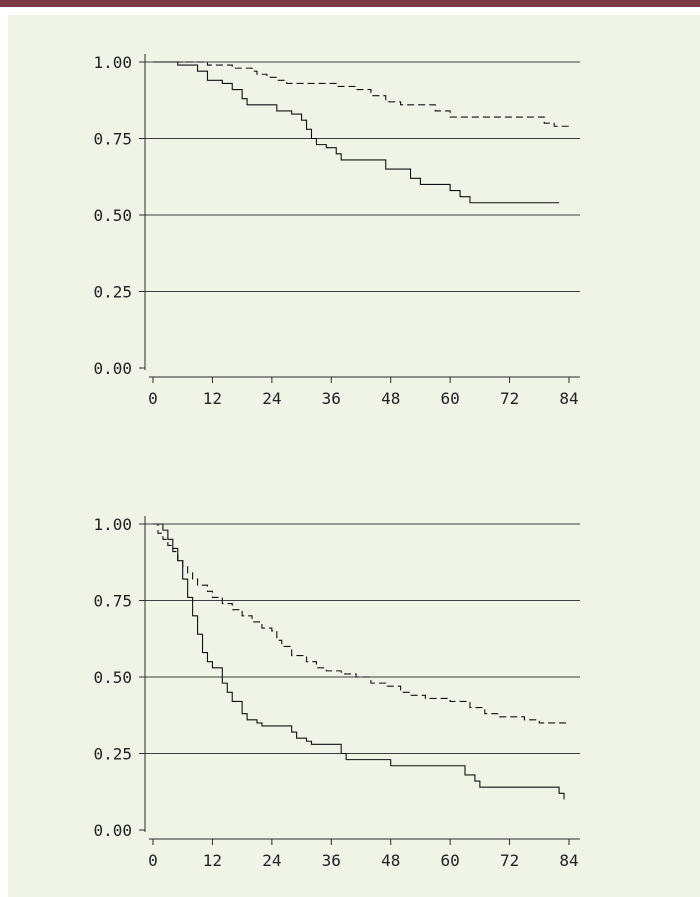 This screenshot has width=700, height=897. Describe the element at coordinates (356, 132) in the screenshot. I see `series-line-solid` at that location.